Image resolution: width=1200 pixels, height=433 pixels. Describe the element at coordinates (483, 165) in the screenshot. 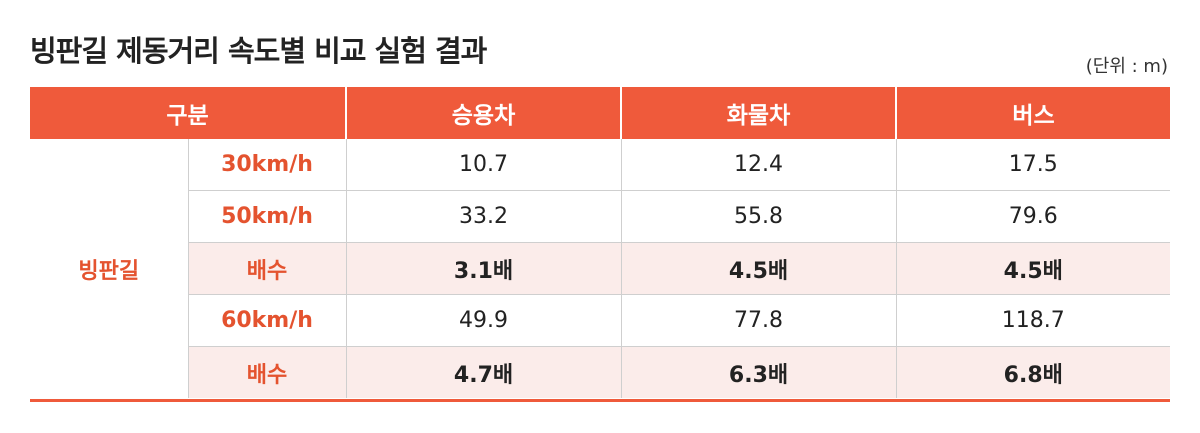

I see `table-cell: 10.7` at that location.